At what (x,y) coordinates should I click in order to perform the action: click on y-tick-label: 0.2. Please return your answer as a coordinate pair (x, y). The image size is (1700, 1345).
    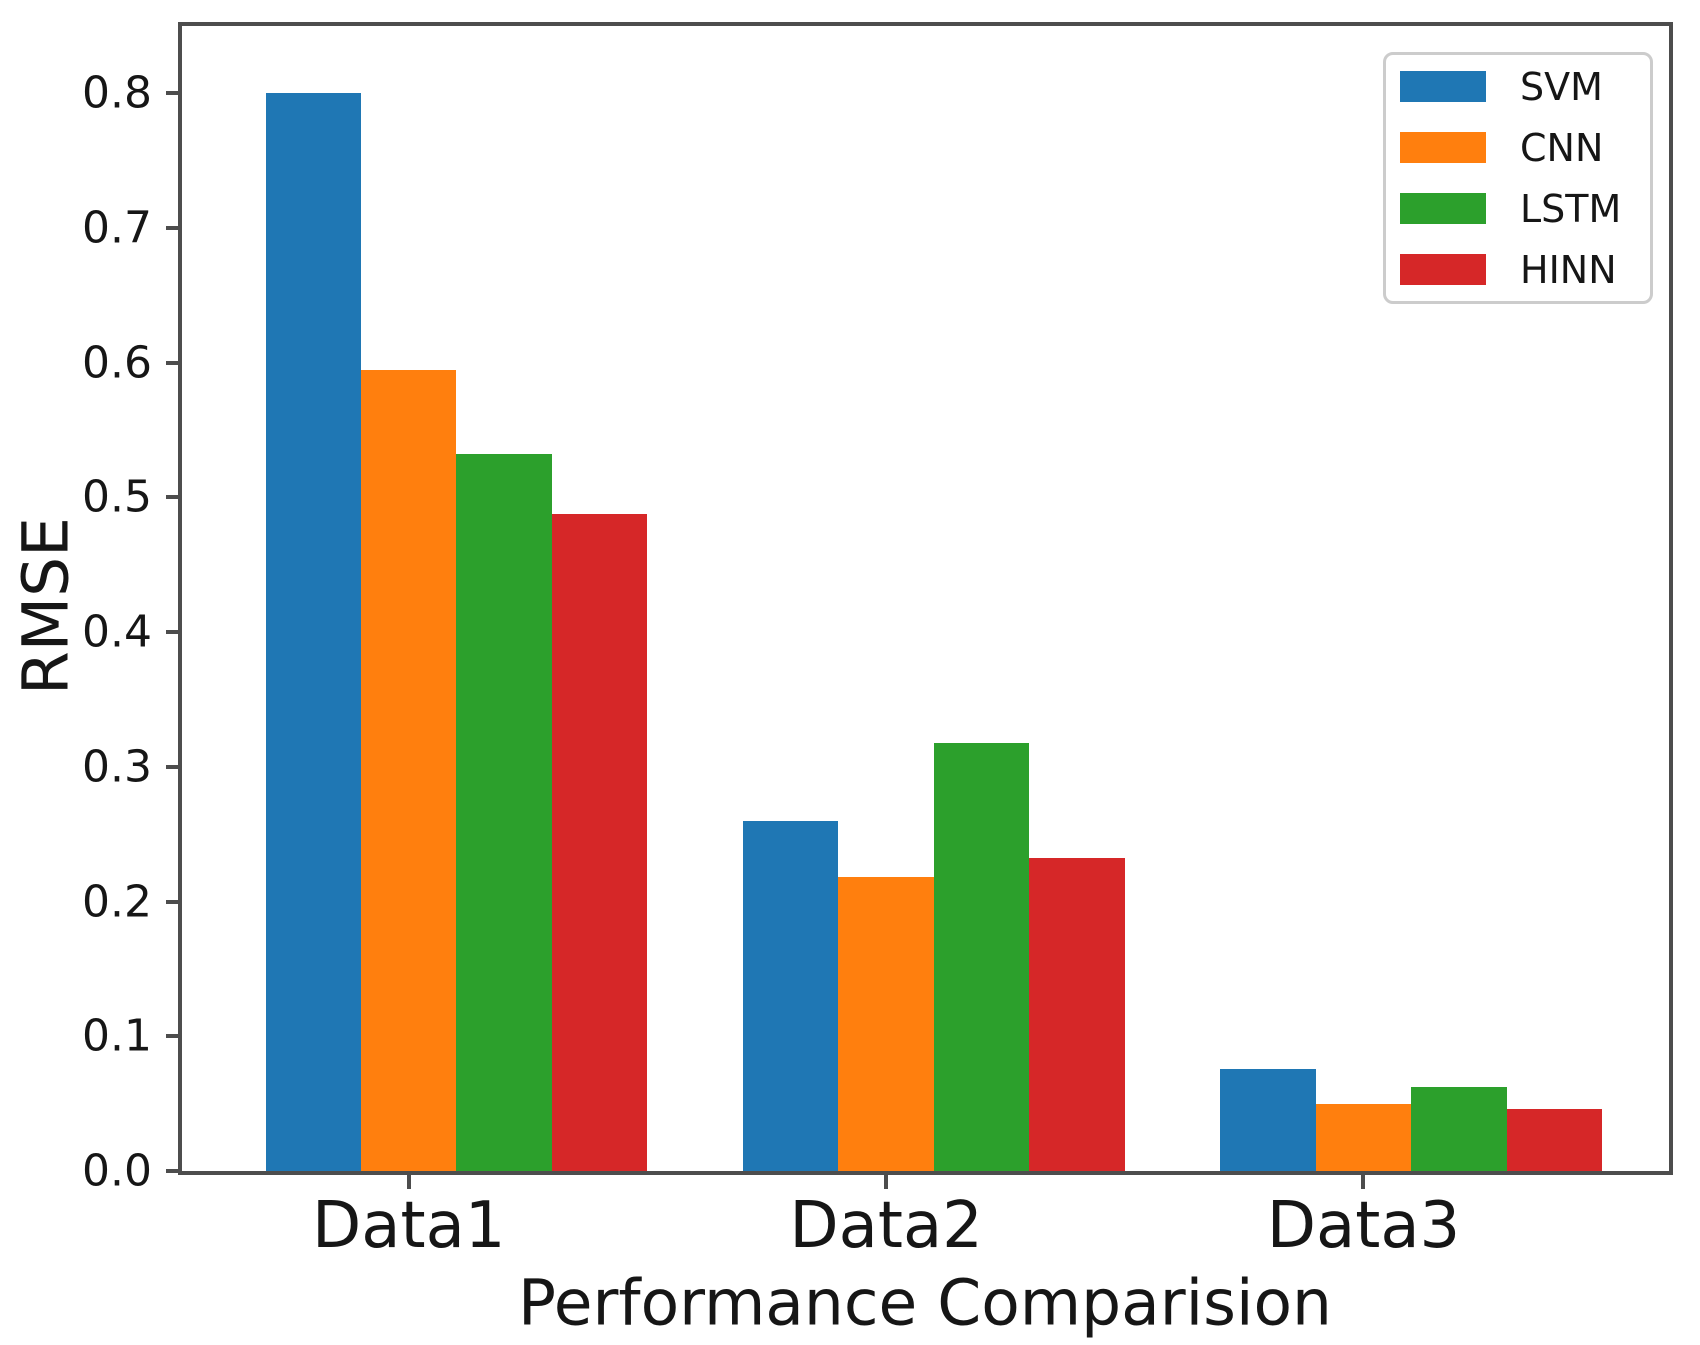
    Looking at the image, I should click on (117, 902).